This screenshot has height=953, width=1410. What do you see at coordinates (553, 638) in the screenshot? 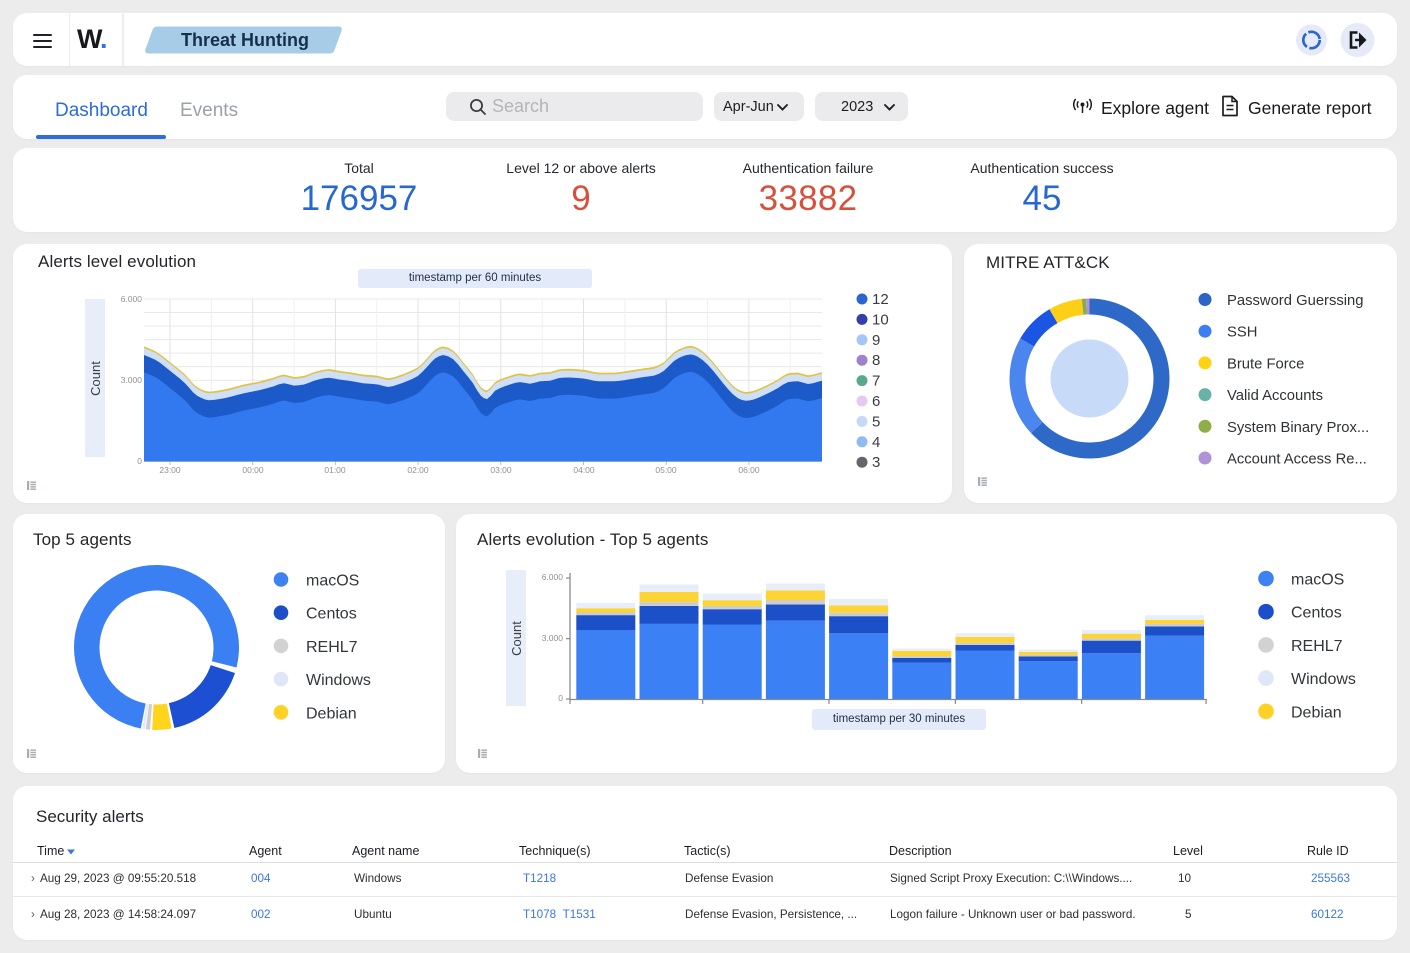
I see `svg-text: 3.000` at bounding box center [553, 638].